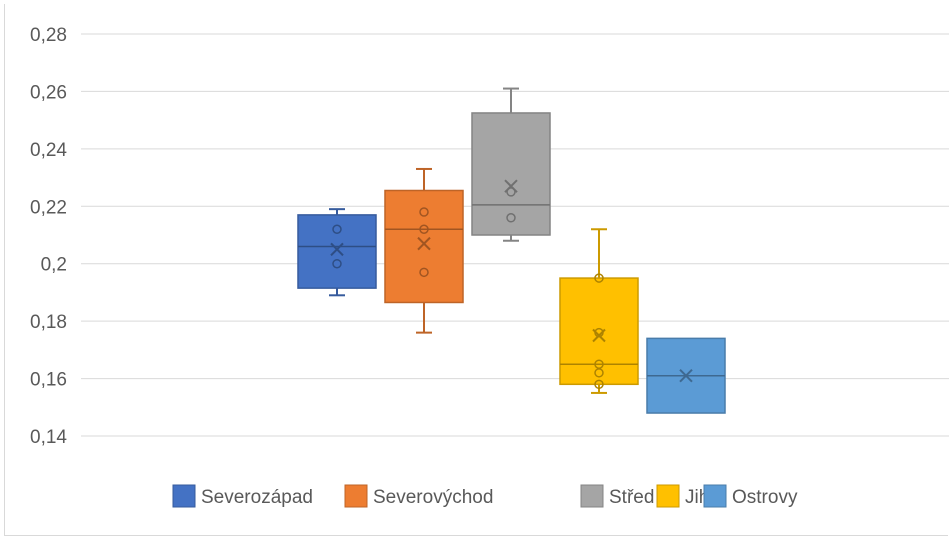 The height and width of the screenshot is (541, 952). Describe the element at coordinates (48, 207) in the screenshot. I see `y-tick-label: 0,22` at that location.